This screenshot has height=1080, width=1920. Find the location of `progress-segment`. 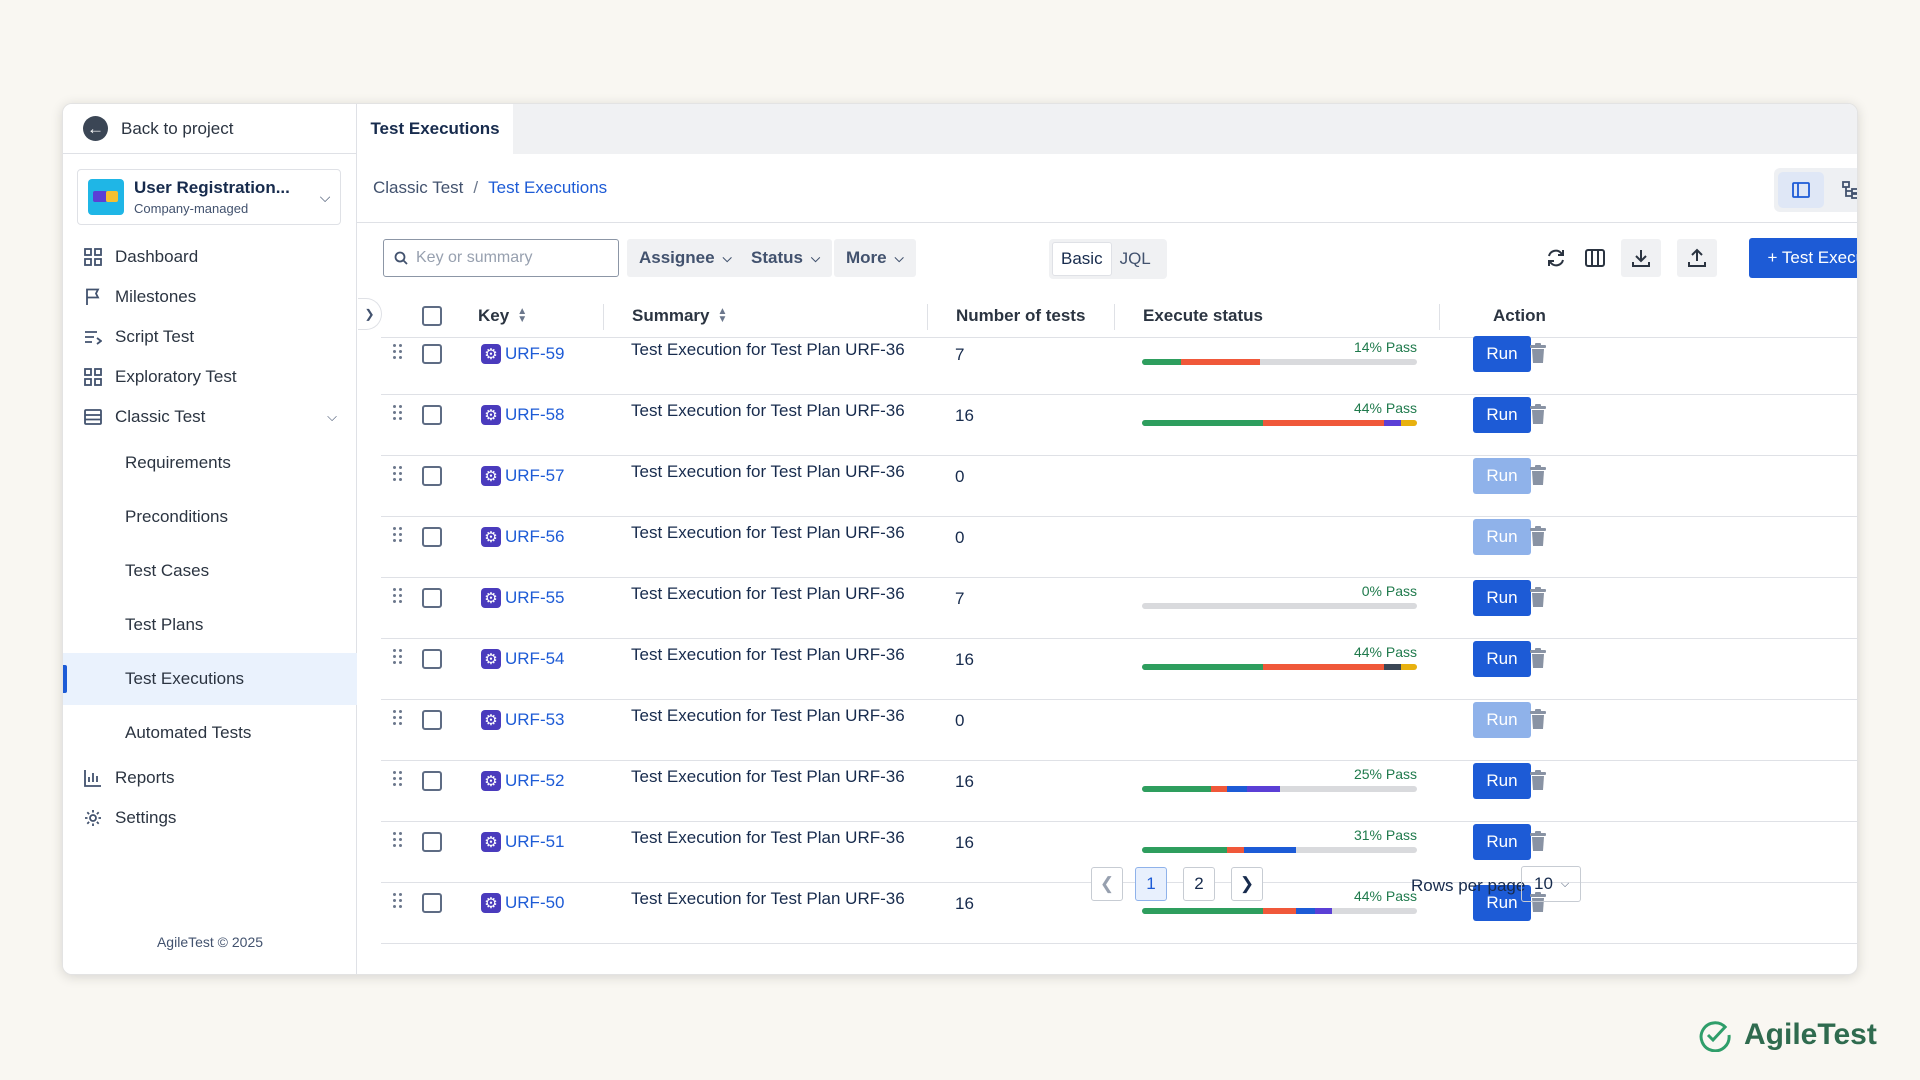

progress-segment is located at coordinates (1161, 362).